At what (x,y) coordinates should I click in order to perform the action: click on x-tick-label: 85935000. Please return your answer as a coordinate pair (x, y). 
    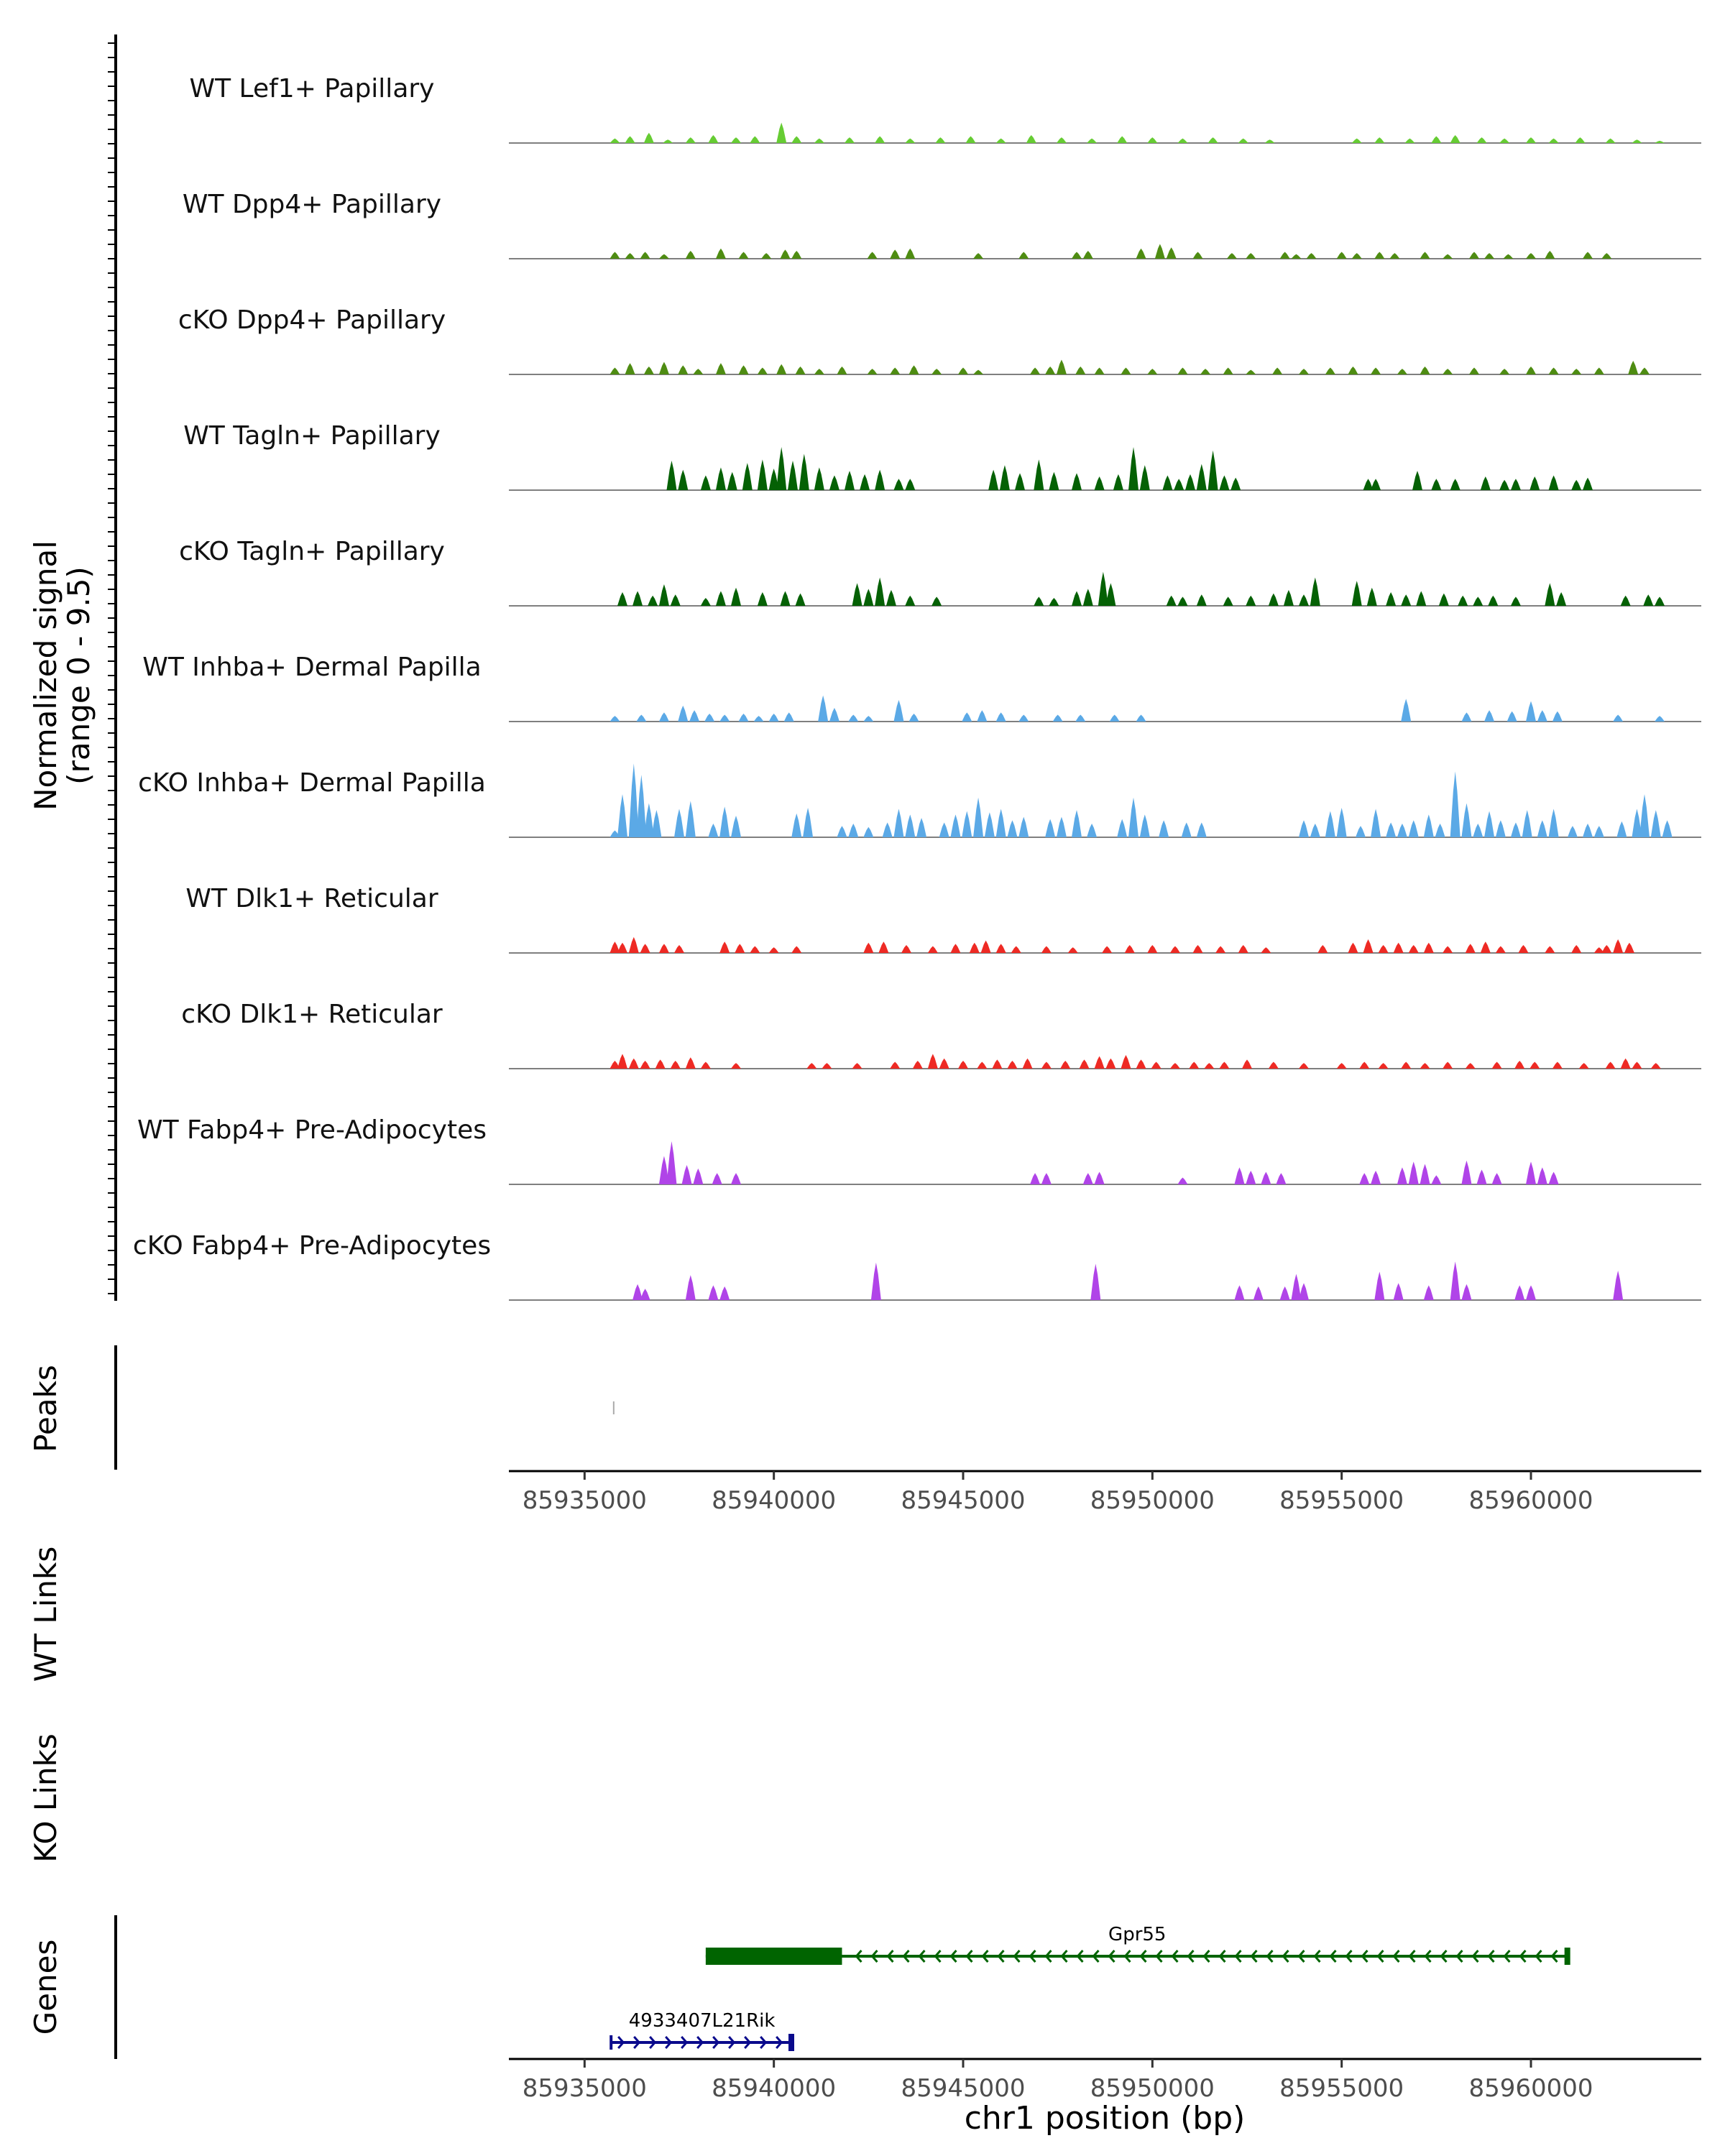
    Looking at the image, I should click on (585, 1500).